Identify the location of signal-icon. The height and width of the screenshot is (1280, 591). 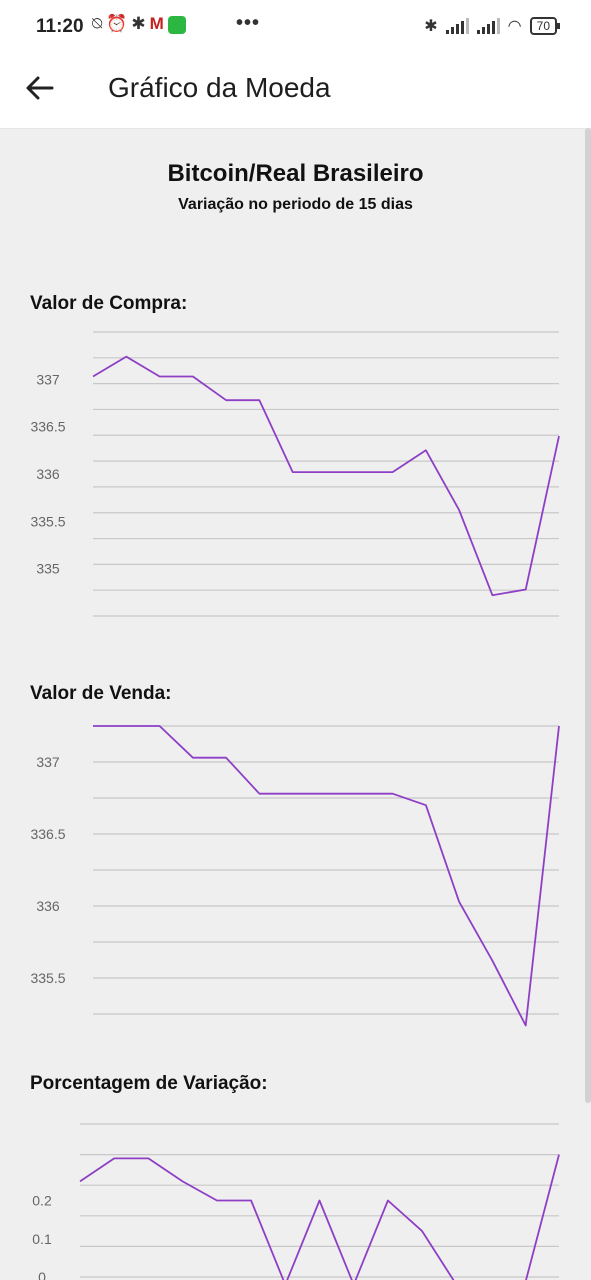
(457, 26).